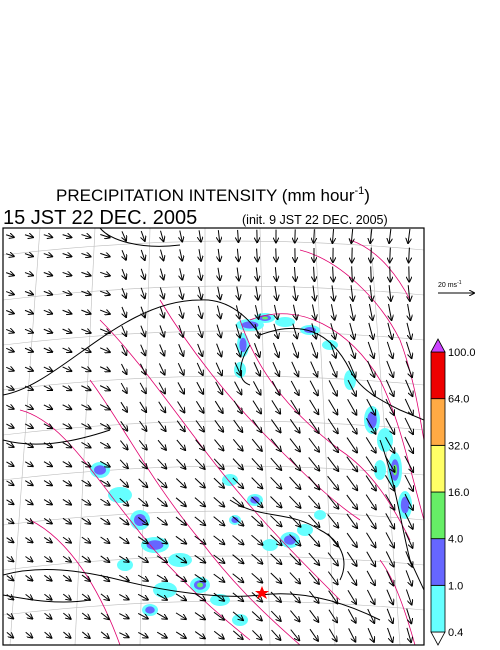 The width and height of the screenshot is (500, 650). What do you see at coordinates (438, 638) in the screenshot?
I see `colorbar-under` at bounding box center [438, 638].